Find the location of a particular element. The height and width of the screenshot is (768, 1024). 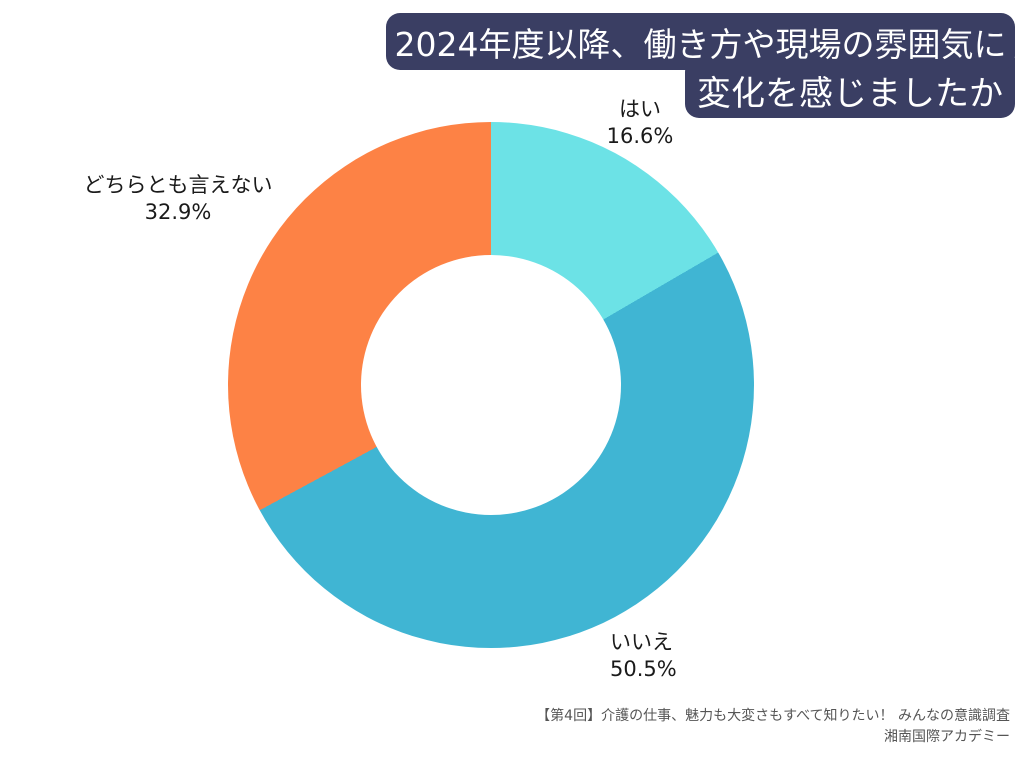

title-banner-line1: 2024年度以降、働き方や現場の雰囲気に is located at coordinates (700, 41).